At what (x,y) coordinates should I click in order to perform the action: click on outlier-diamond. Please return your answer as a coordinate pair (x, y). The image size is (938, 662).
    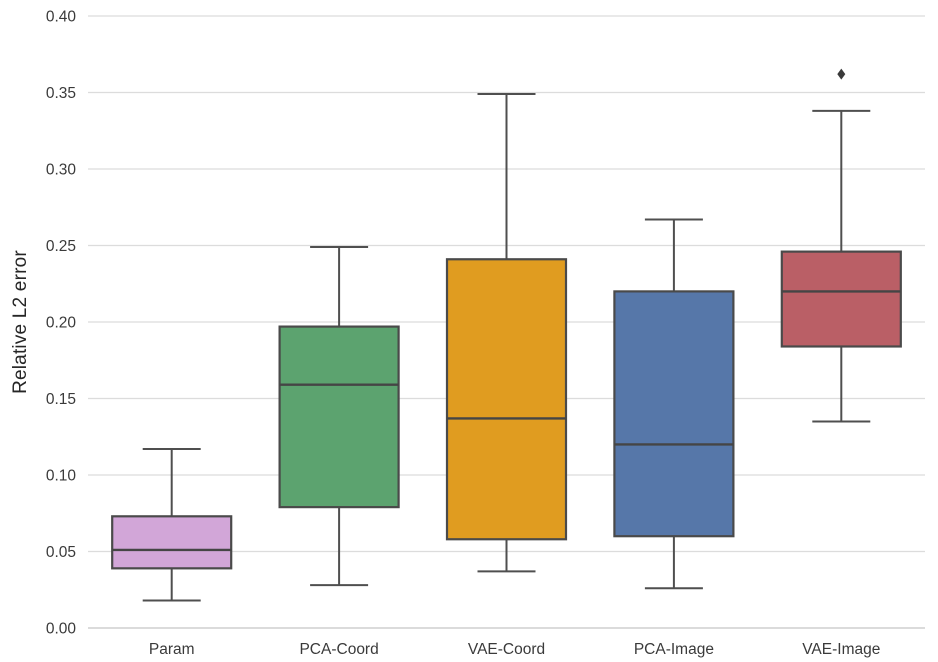
    Looking at the image, I should click on (841, 74).